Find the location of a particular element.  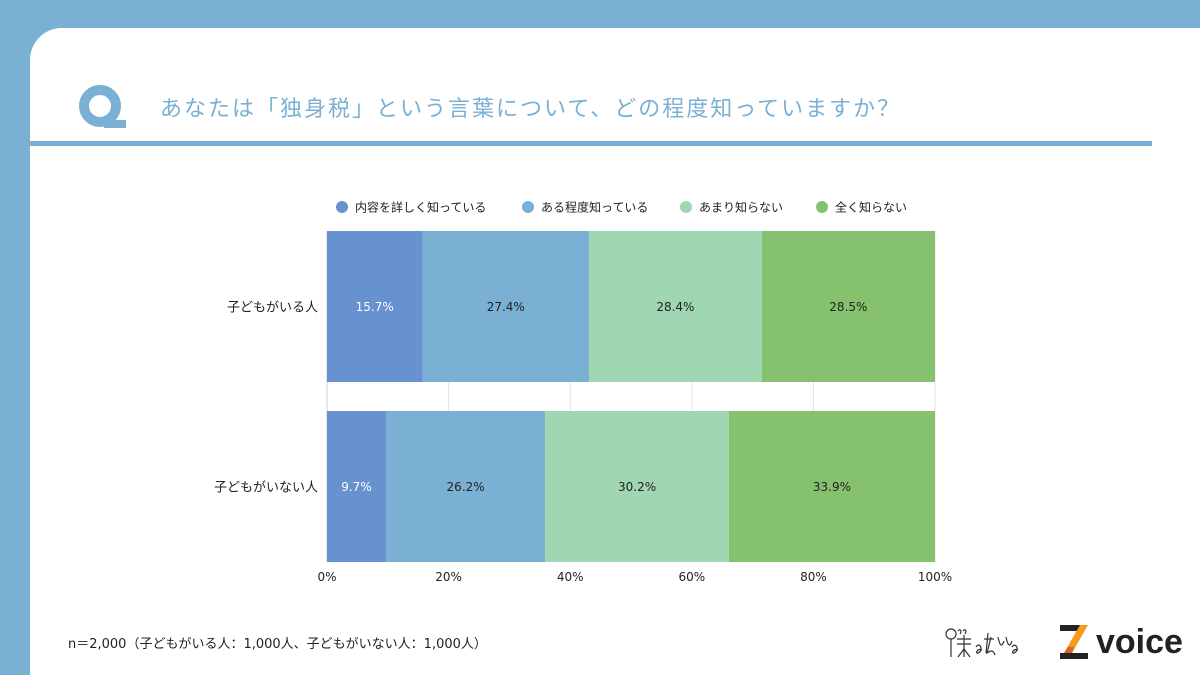

x-tick-label: 100% is located at coordinates (935, 577).